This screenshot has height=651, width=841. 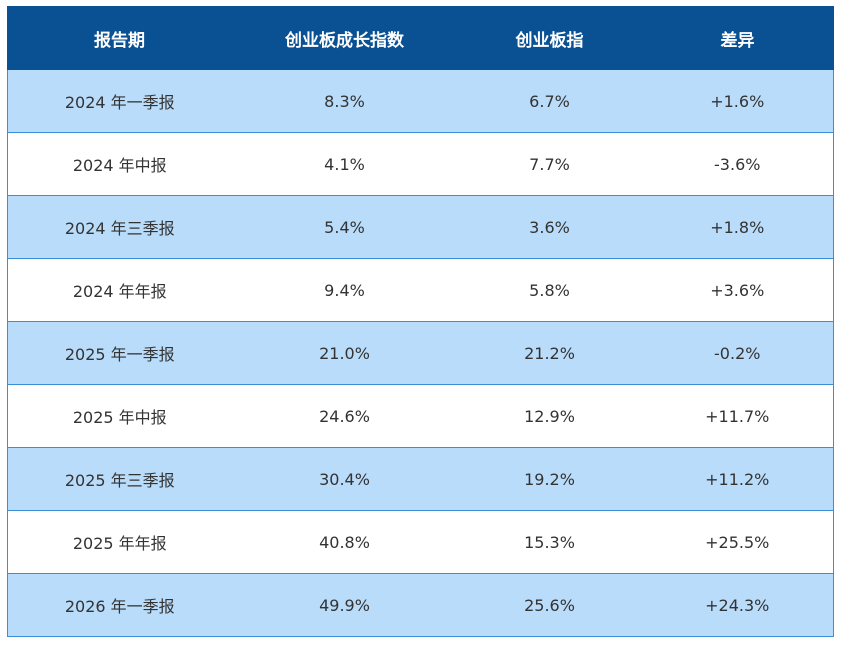 What do you see at coordinates (344, 164) in the screenshot?
I see `cell-growth-index: 4.1%` at bounding box center [344, 164].